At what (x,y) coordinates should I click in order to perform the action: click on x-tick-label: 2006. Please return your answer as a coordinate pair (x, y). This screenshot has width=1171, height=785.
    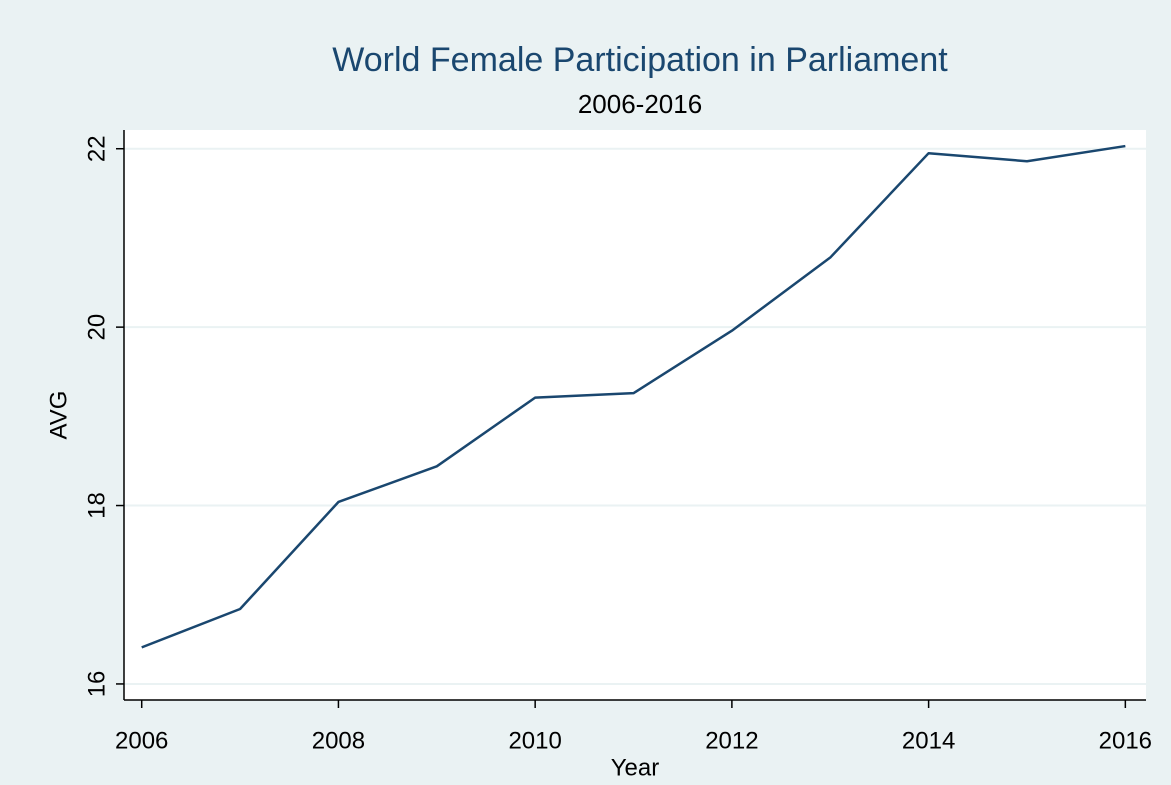
    Looking at the image, I should click on (141, 740).